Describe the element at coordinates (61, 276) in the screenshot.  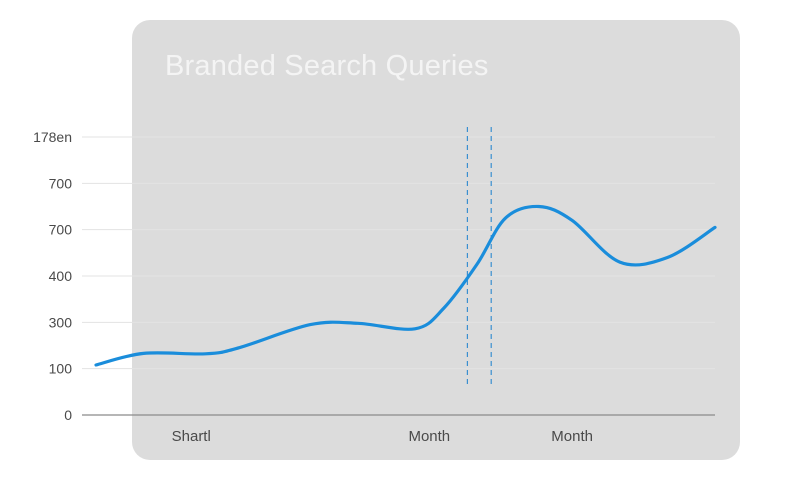
I see `y-tick-label: 400` at that location.